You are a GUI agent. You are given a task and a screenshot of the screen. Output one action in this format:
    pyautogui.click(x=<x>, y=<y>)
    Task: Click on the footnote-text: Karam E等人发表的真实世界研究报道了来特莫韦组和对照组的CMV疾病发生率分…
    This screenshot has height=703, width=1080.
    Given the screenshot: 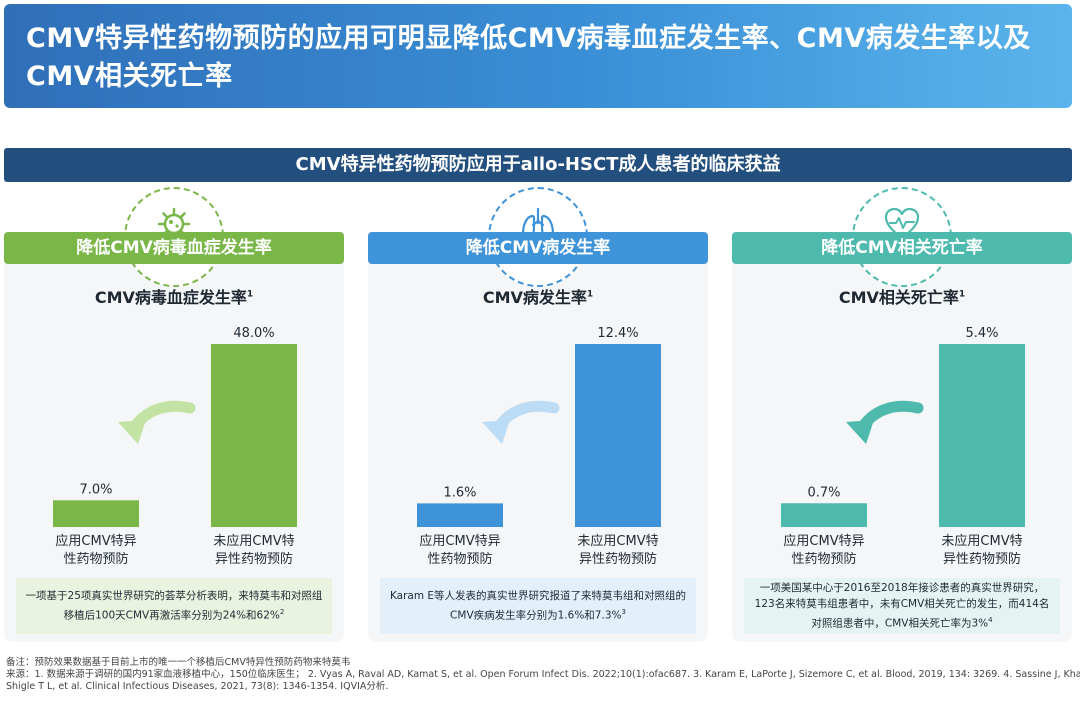 What is the action you would take?
    pyautogui.click(x=538, y=606)
    